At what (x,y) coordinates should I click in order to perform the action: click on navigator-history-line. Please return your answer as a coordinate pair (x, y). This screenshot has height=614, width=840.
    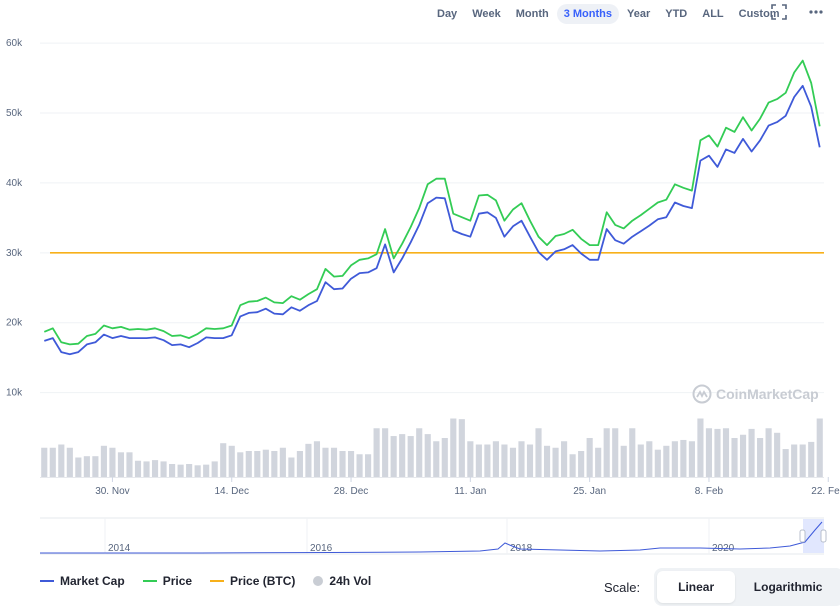
    Looking at the image, I should click on (431, 537).